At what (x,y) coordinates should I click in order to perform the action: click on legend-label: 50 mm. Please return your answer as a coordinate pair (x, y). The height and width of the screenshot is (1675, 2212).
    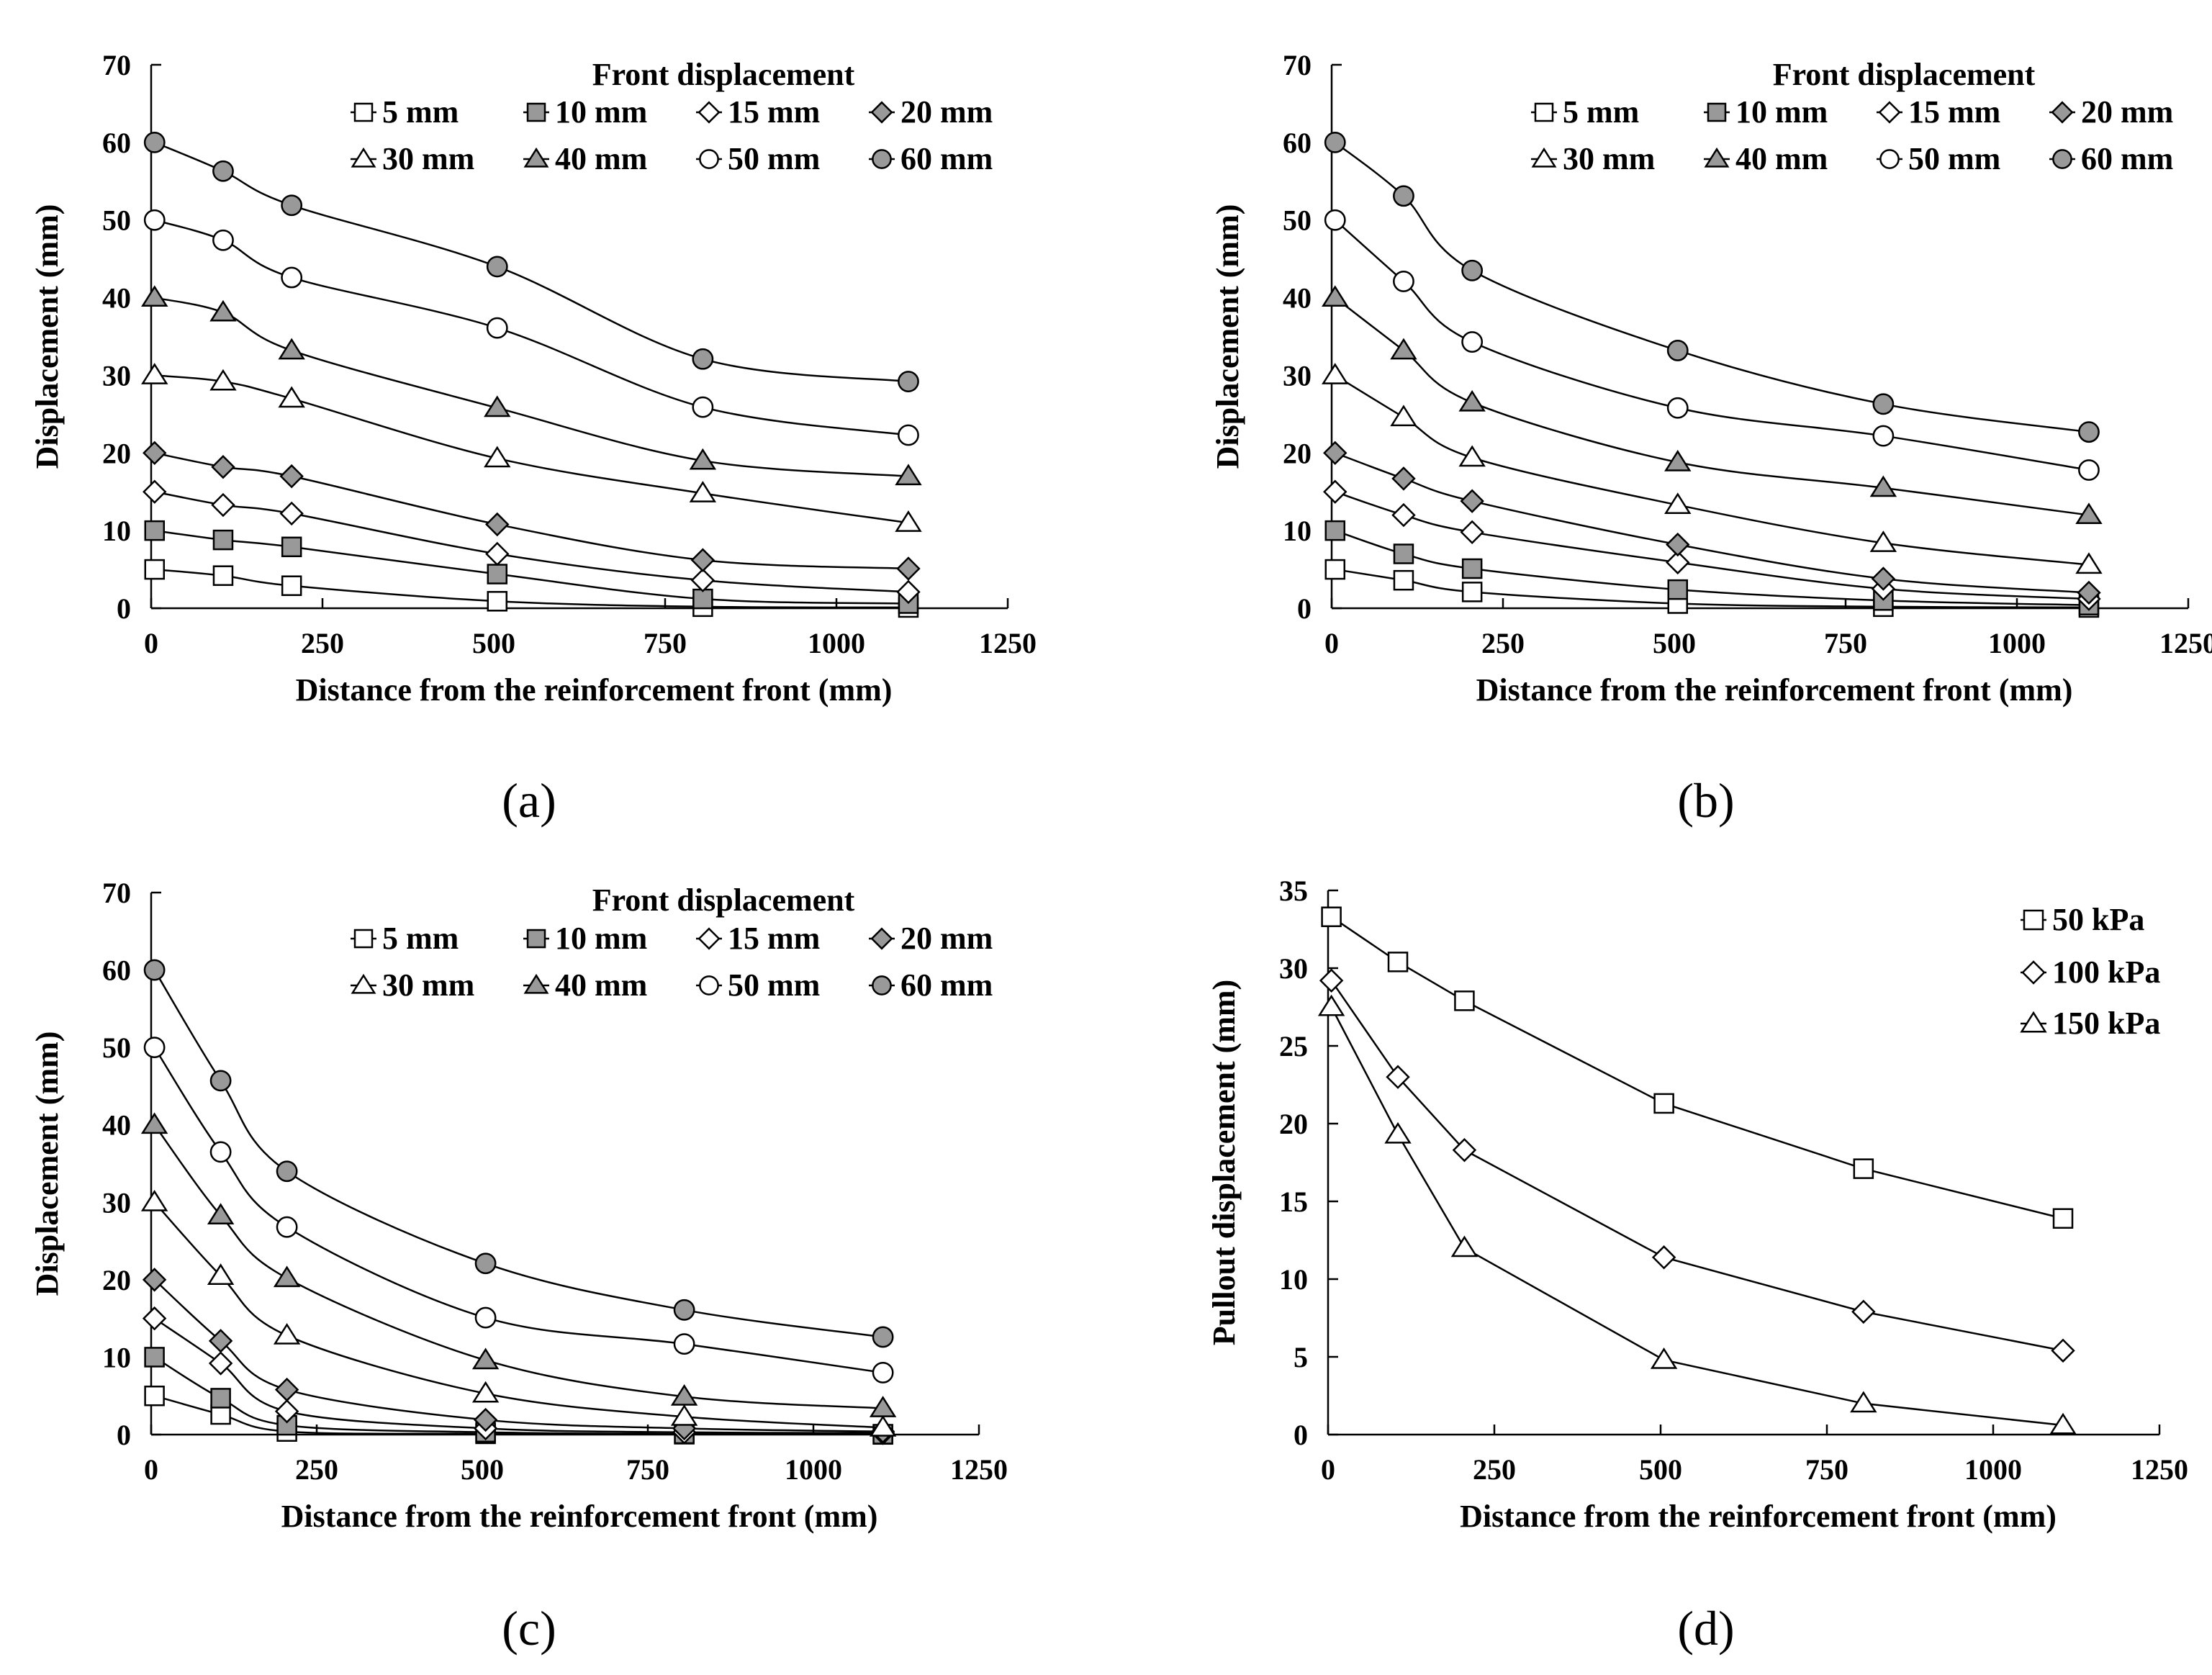
    Looking at the image, I should click on (774, 985).